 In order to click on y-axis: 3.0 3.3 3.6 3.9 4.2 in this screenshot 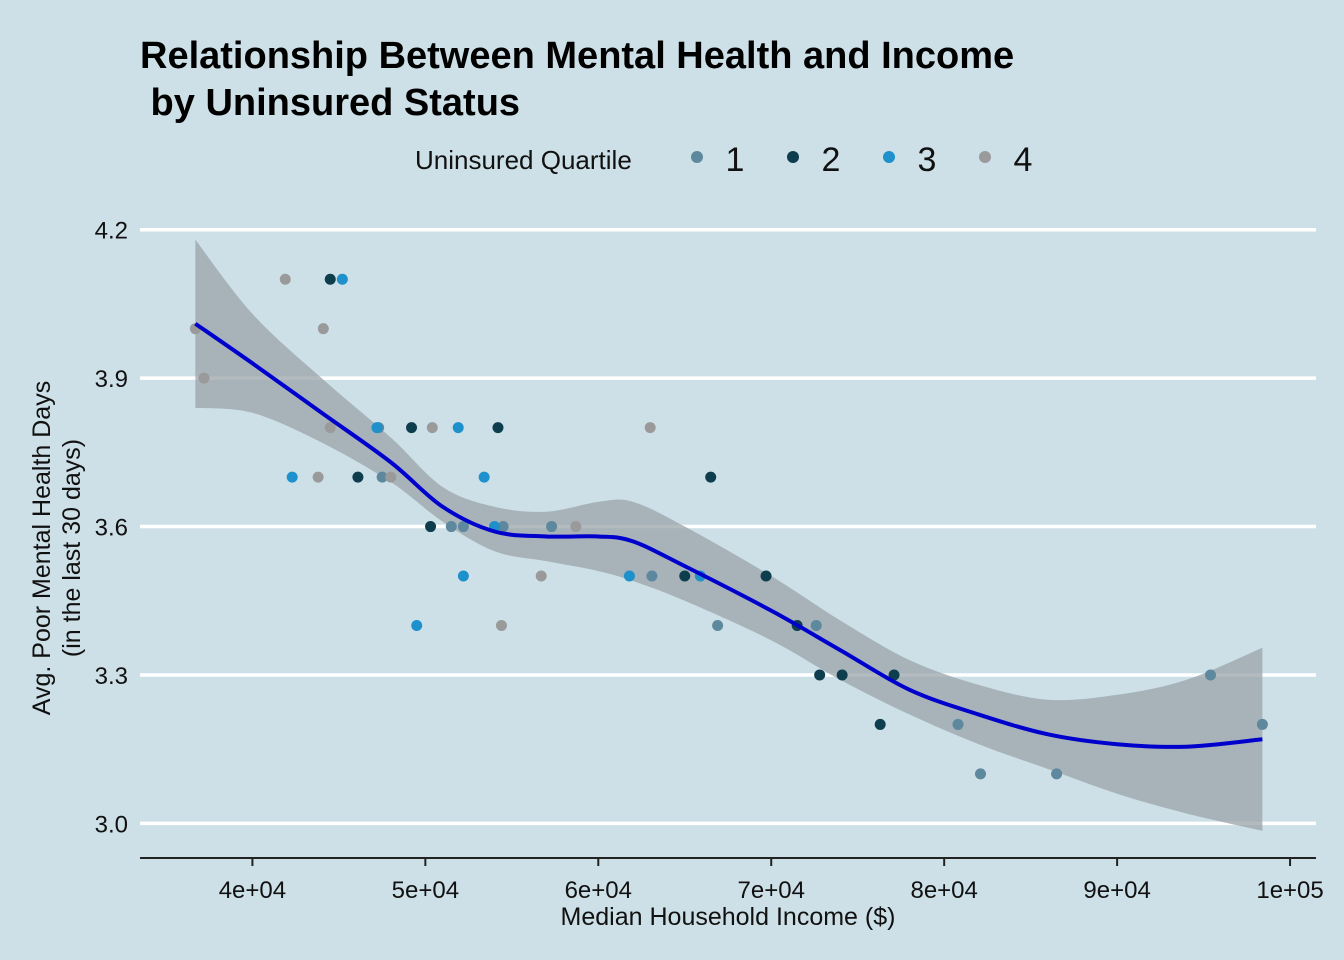, I will do `click(111, 528)`.